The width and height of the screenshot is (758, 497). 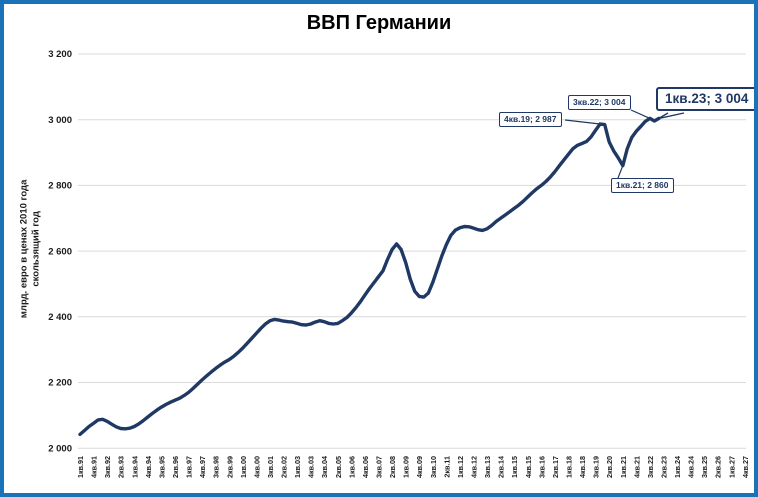 I want to click on annotation-callout-1q21: 1кв.21; 2 860, so click(x=642, y=185).